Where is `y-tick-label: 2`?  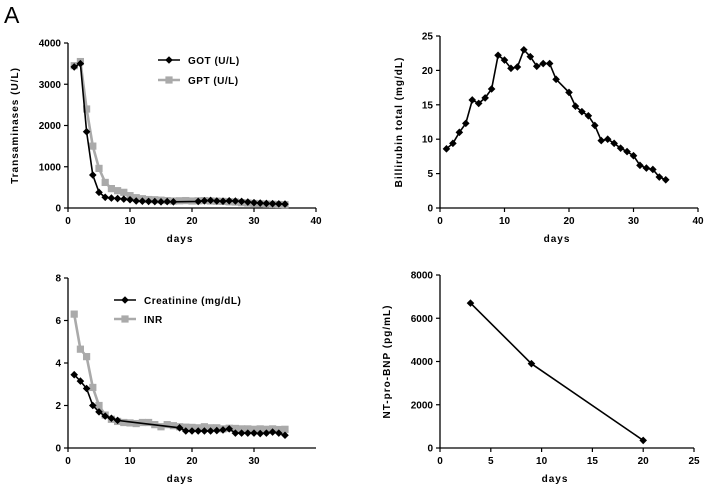 y-tick-label: 2 is located at coordinates (58, 406).